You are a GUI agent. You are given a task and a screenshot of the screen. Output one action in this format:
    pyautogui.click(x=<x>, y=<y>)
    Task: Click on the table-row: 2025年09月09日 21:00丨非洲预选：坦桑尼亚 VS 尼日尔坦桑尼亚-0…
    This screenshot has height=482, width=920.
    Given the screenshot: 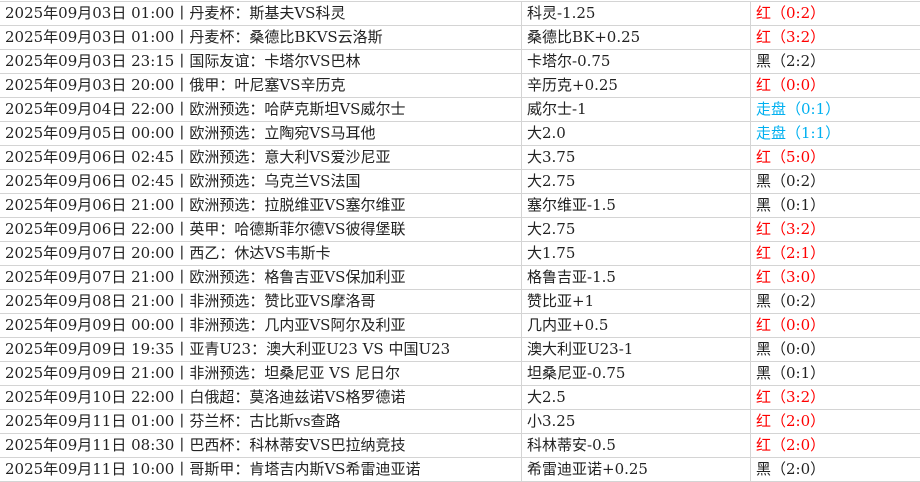 What is the action you would take?
    pyautogui.click(x=460, y=374)
    